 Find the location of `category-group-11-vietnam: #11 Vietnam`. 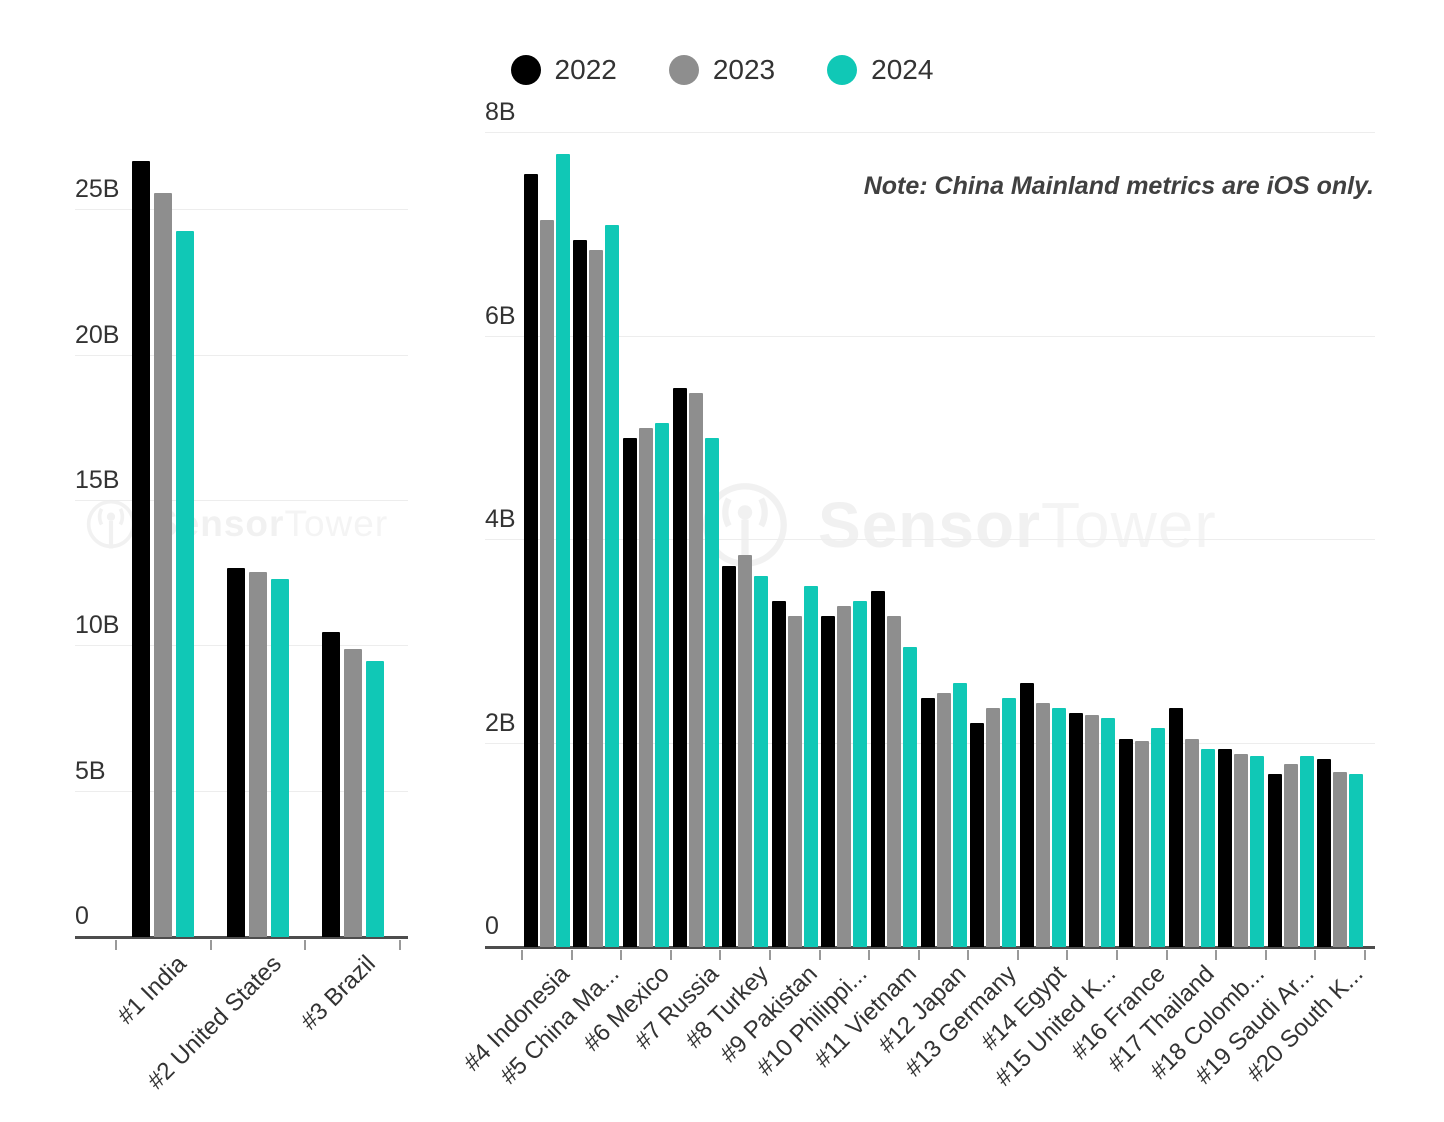

category-group-11-vietnam: #11 Vietnam is located at coordinates (866, 596).